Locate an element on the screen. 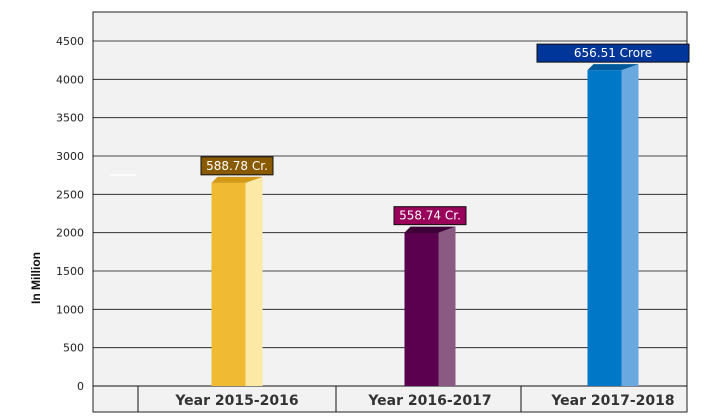 The width and height of the screenshot is (727, 418). data-label: 558.74 Cr. is located at coordinates (430, 216).